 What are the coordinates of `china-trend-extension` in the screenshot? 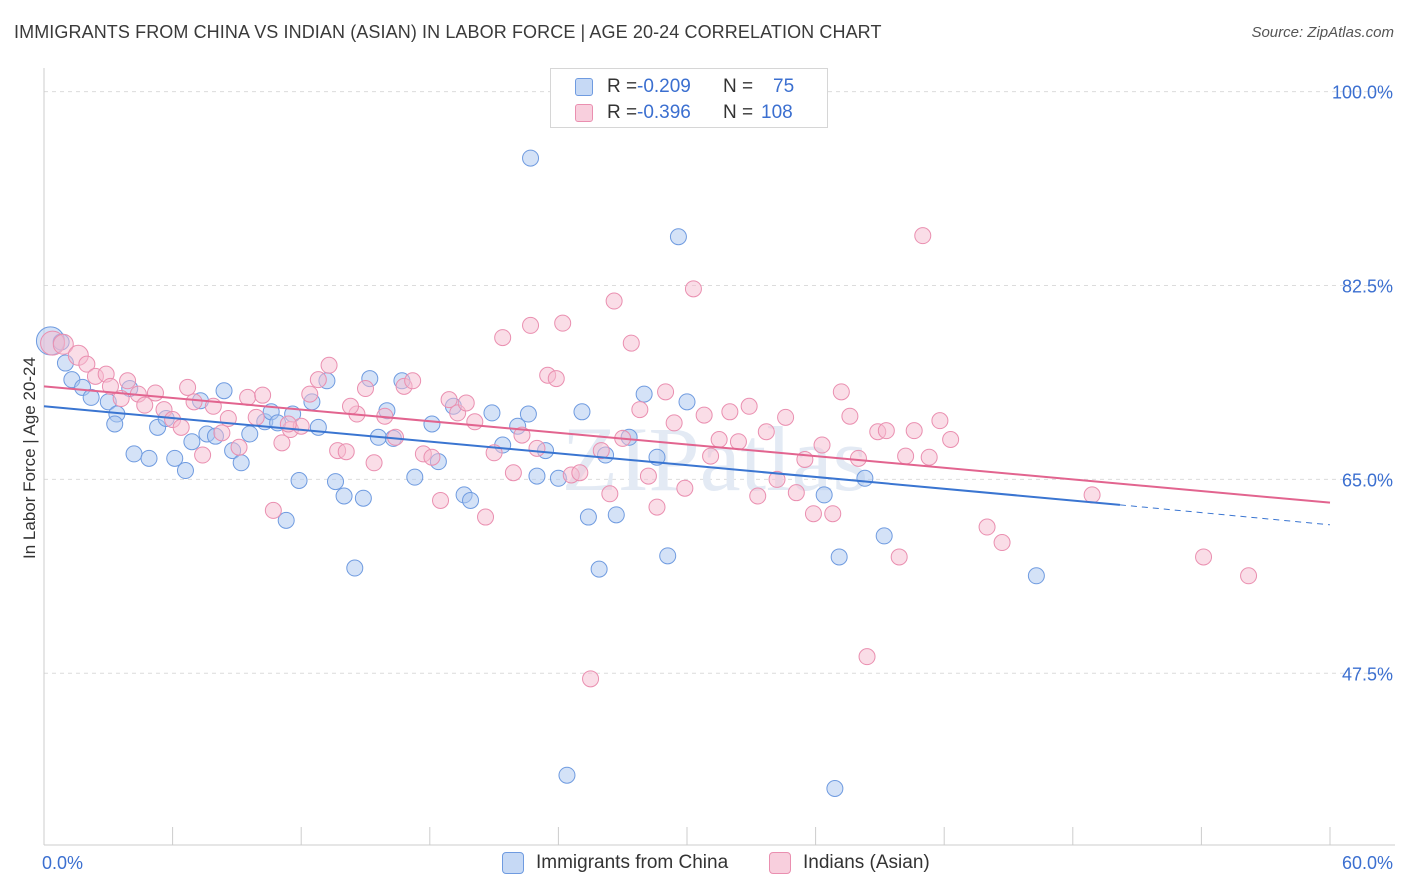 It's located at (1225, 515).